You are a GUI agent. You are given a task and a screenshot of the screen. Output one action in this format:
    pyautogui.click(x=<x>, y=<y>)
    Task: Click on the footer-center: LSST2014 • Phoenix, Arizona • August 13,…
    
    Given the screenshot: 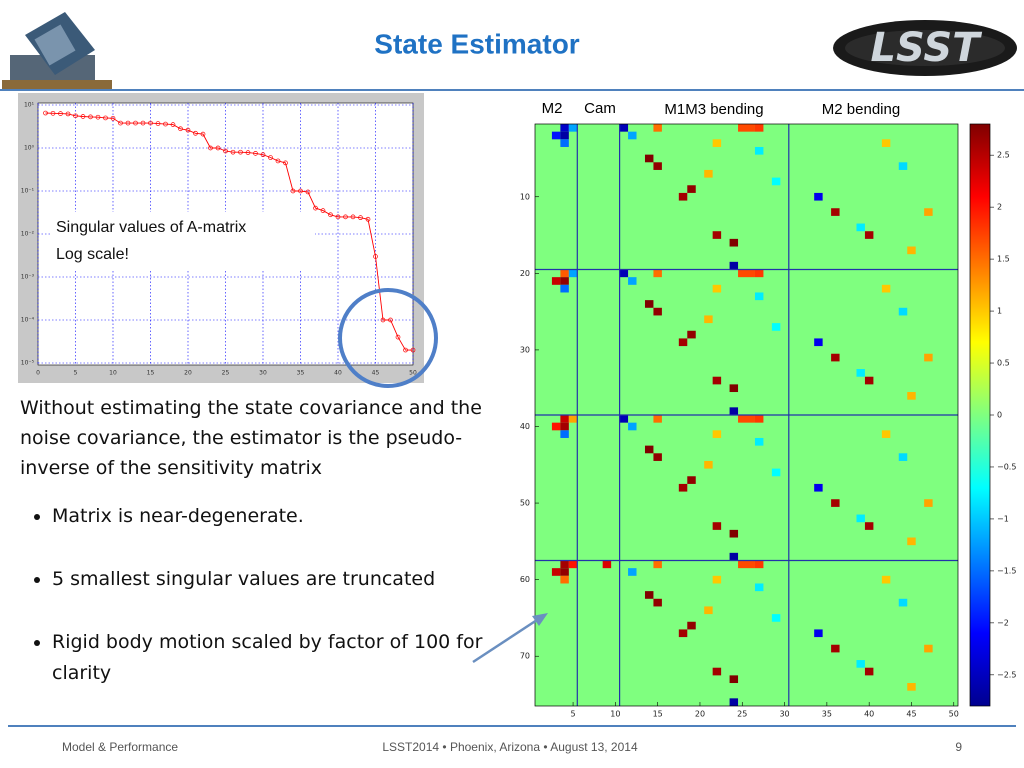 What is the action you would take?
    pyautogui.click(x=510, y=747)
    